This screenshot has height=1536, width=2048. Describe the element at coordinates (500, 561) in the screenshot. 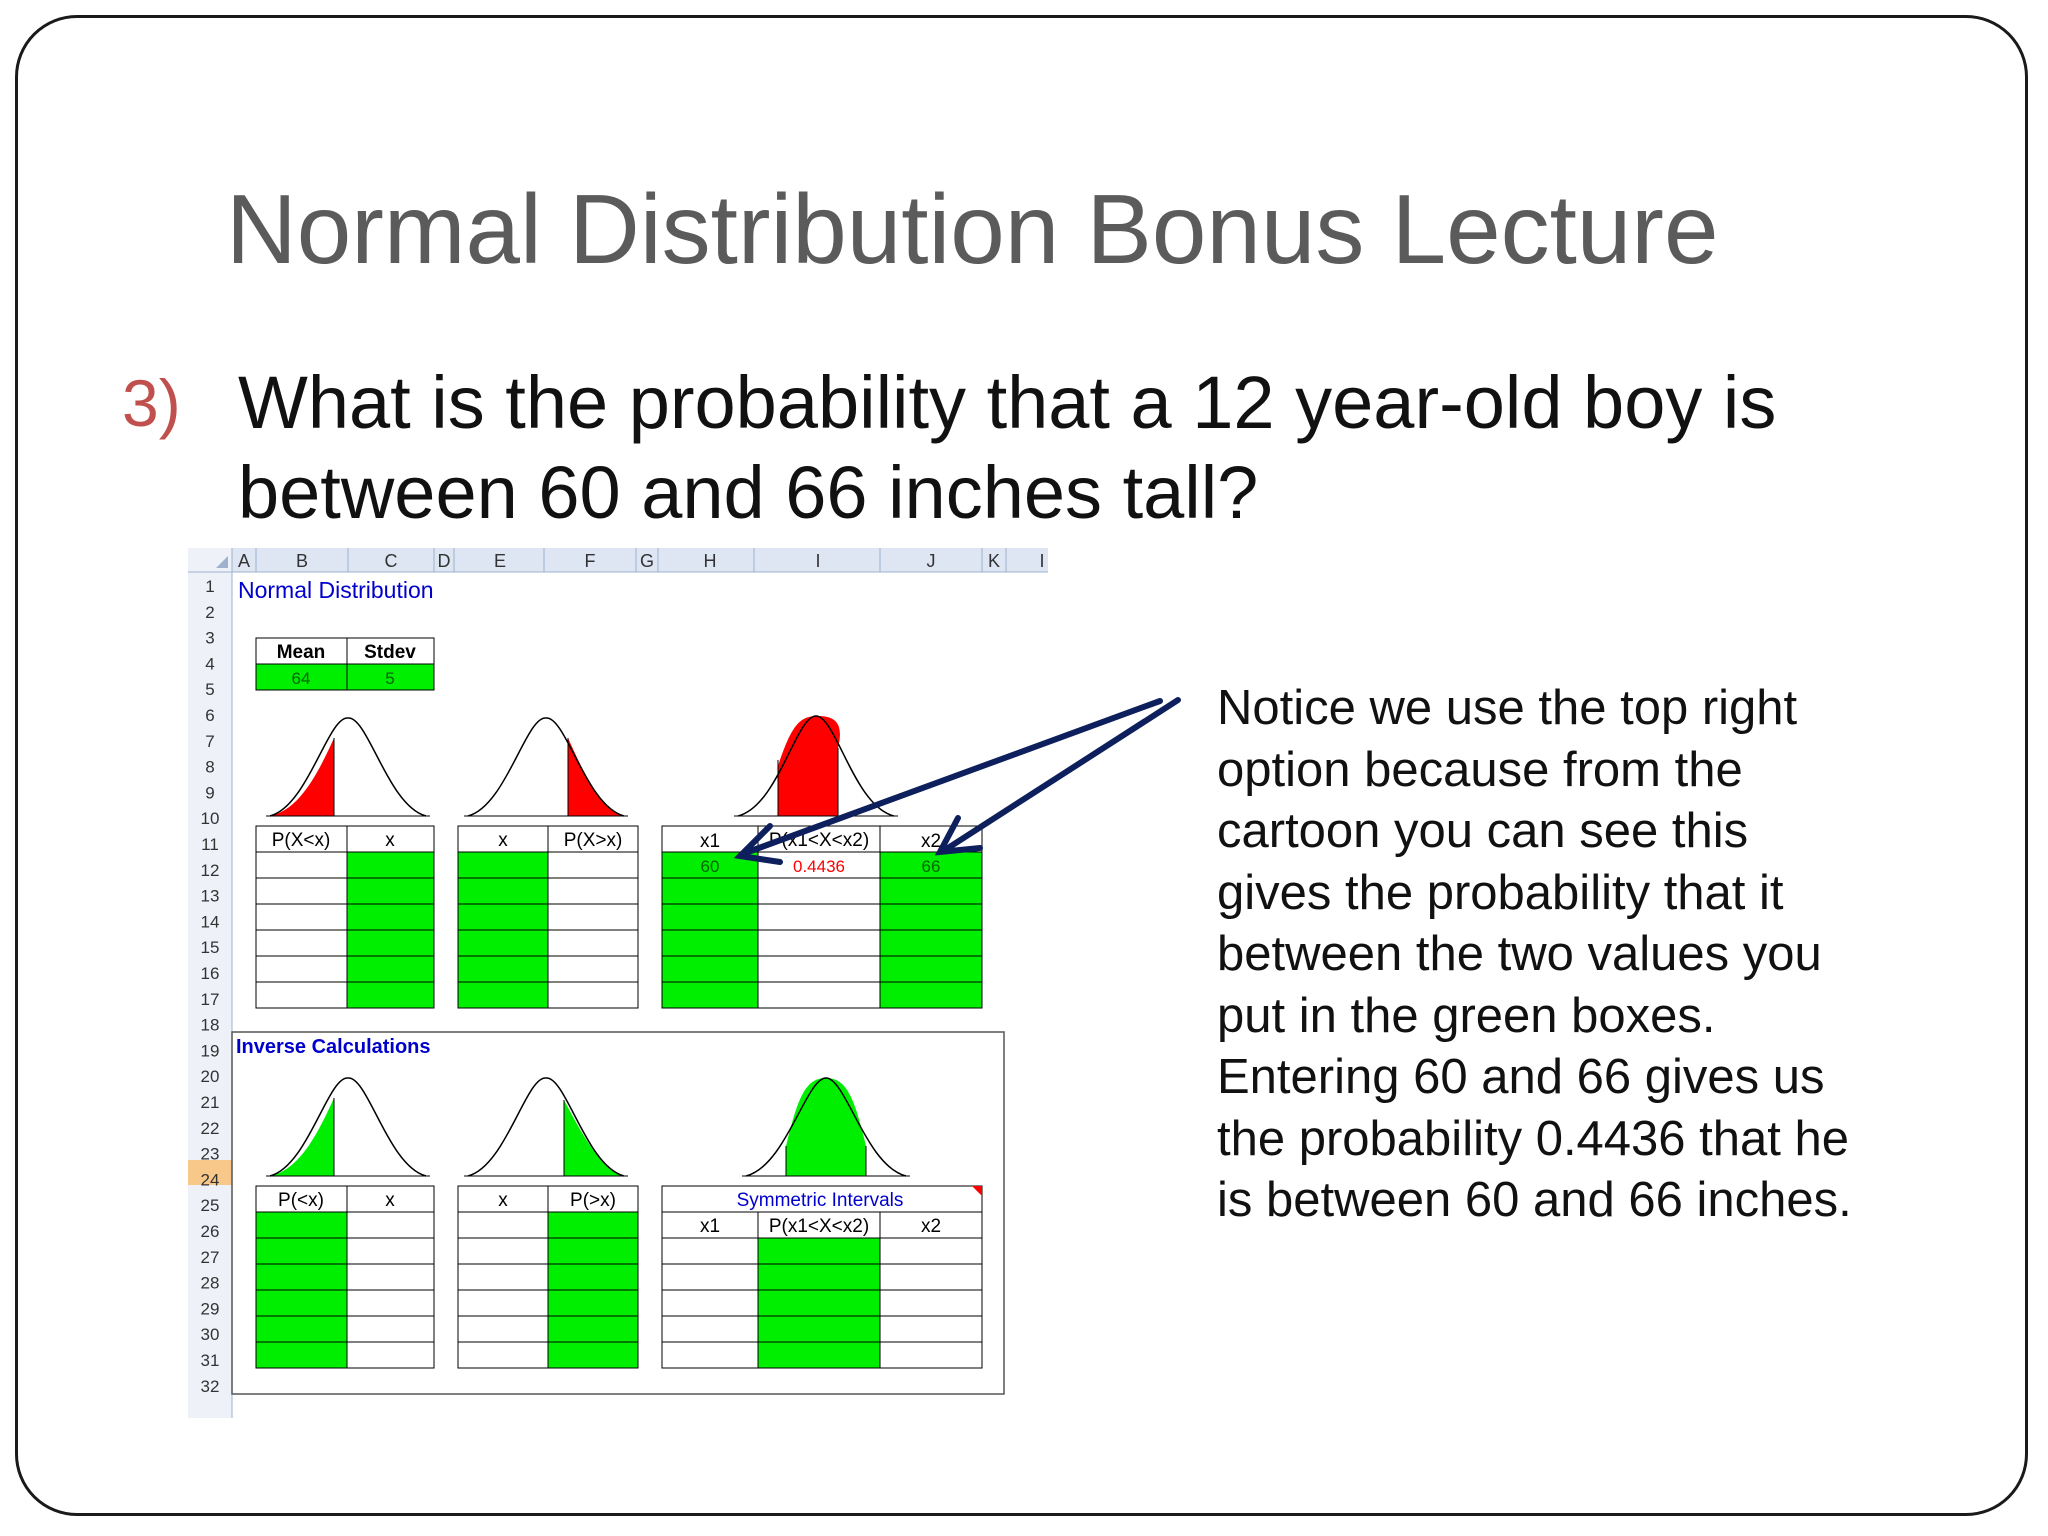

I see `col-header: E` at that location.